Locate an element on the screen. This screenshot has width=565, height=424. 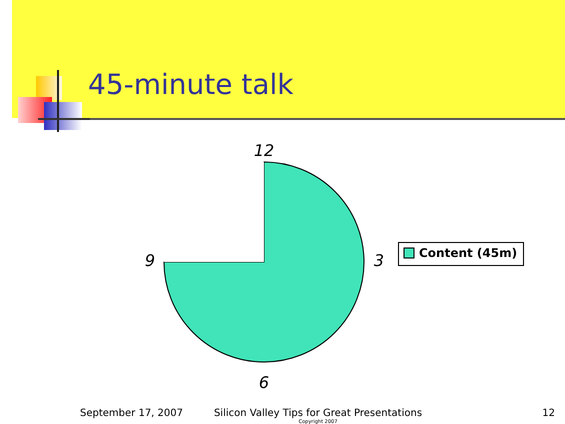
text: 6 is located at coordinates (264, 382).